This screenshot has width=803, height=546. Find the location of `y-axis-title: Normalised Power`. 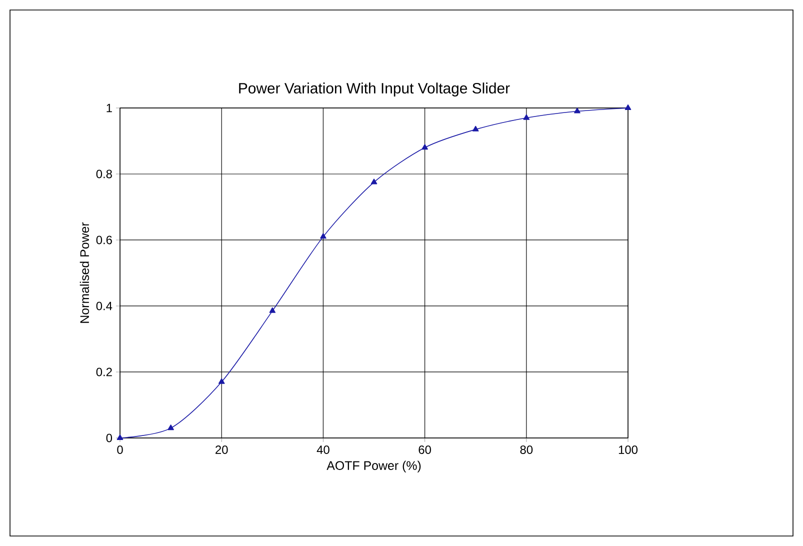

y-axis-title: Normalised Power is located at coordinates (85, 272).